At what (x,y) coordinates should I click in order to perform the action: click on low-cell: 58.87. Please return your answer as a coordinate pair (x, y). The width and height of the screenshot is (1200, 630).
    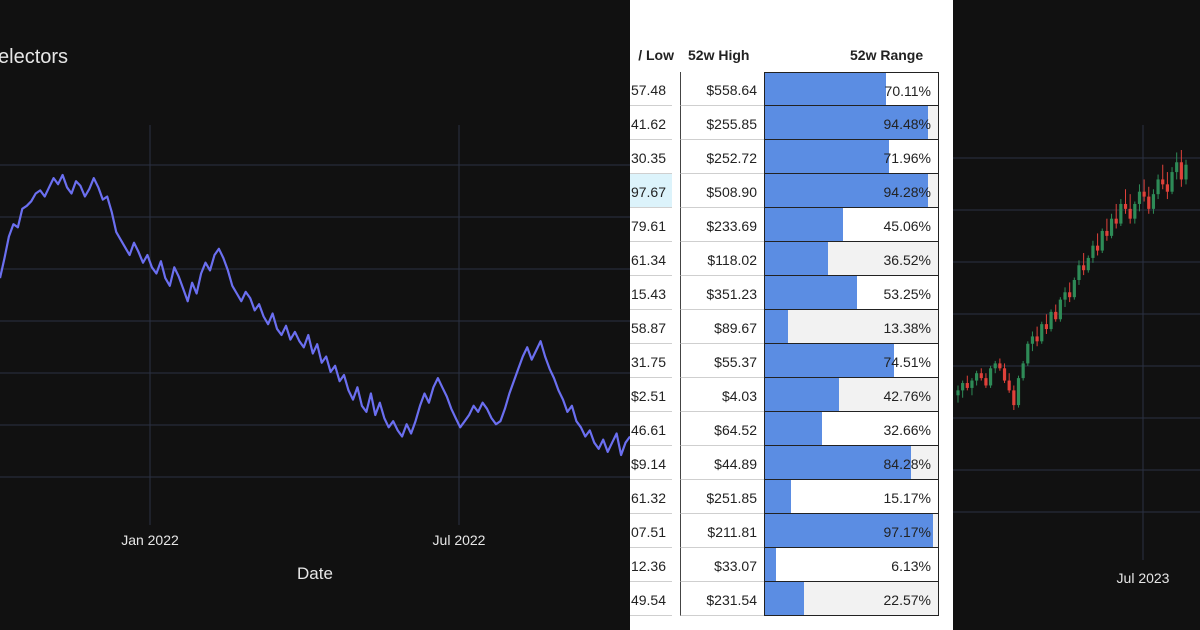
    Looking at the image, I should click on (651, 327).